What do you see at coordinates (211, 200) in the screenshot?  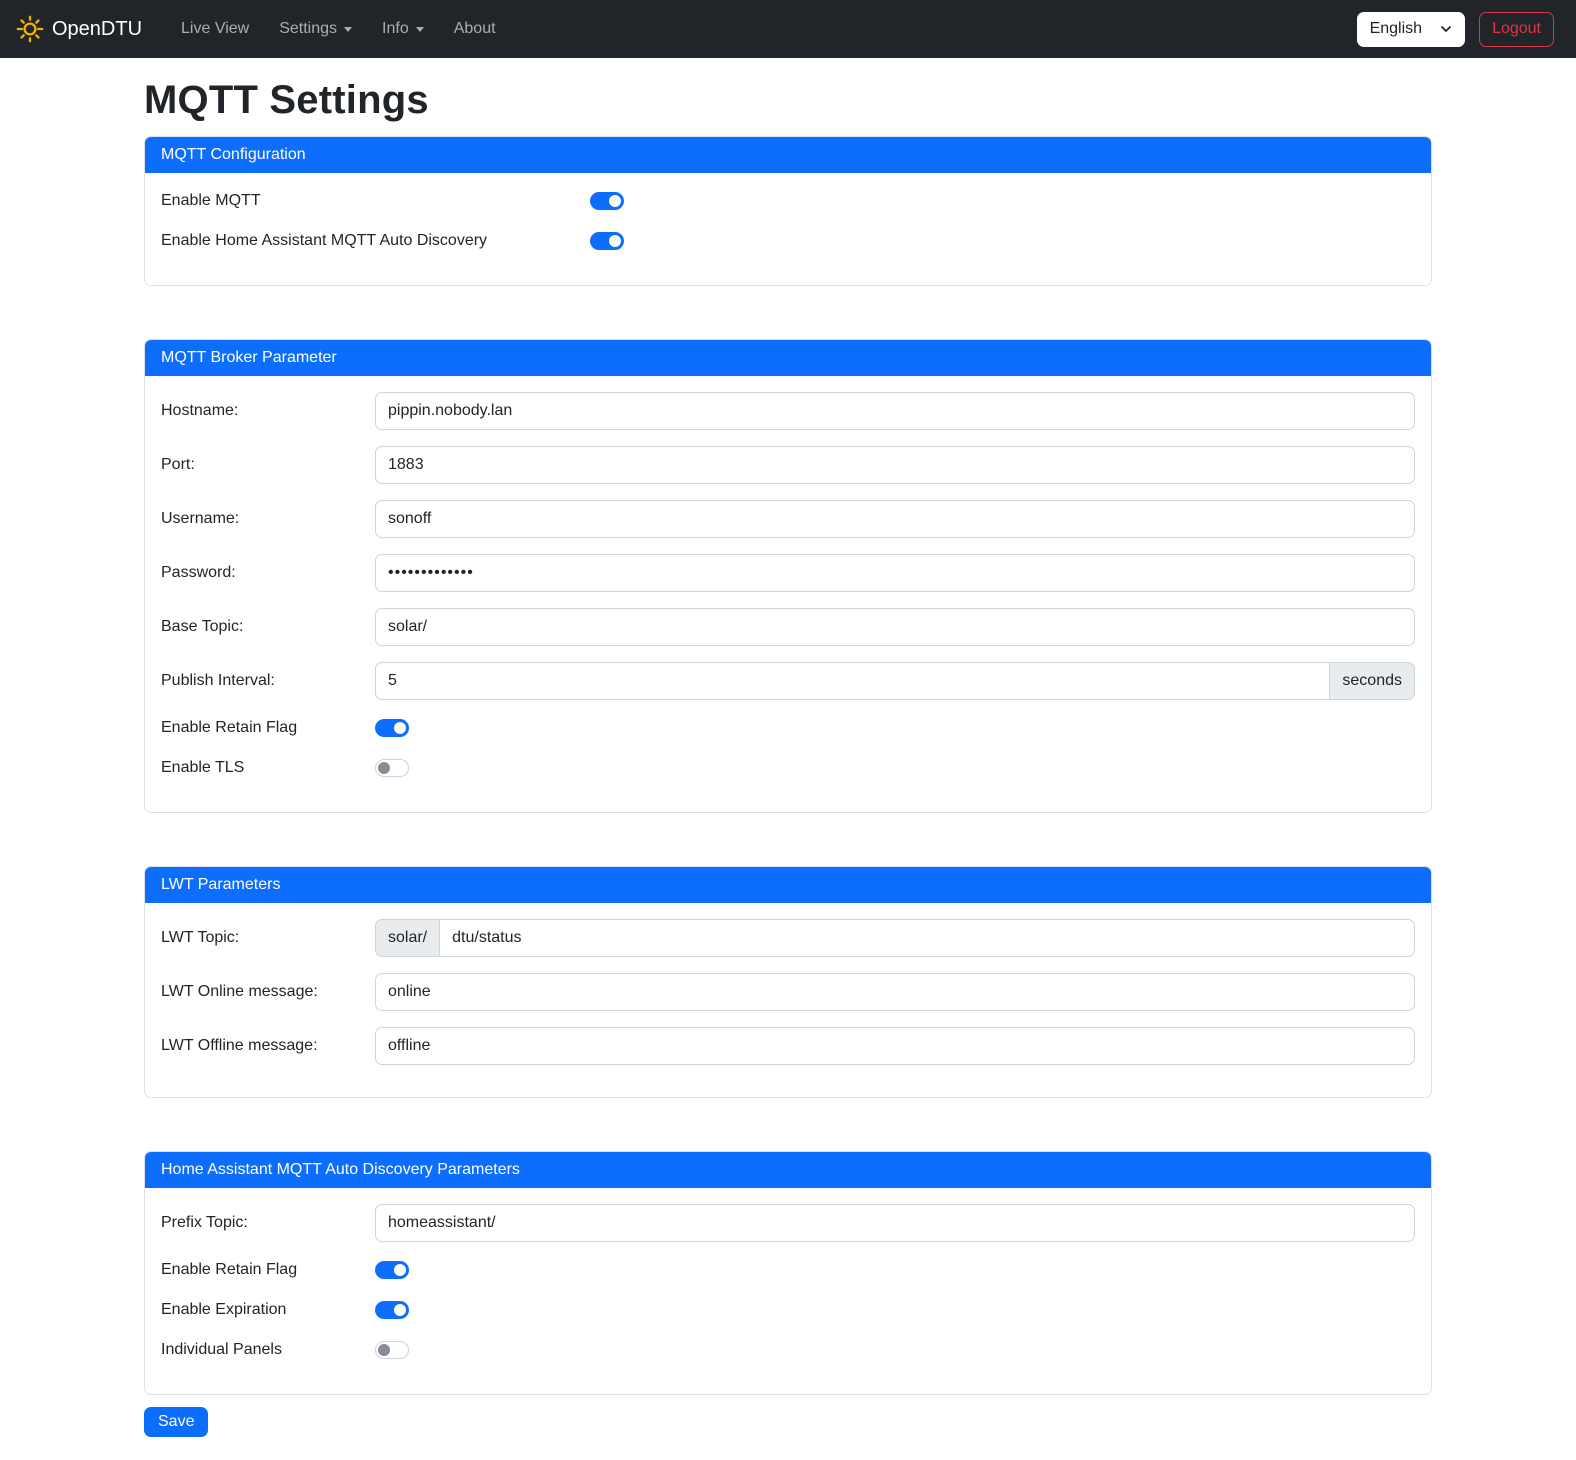 I see `enable-mqtt-label: Enable MQTT` at bounding box center [211, 200].